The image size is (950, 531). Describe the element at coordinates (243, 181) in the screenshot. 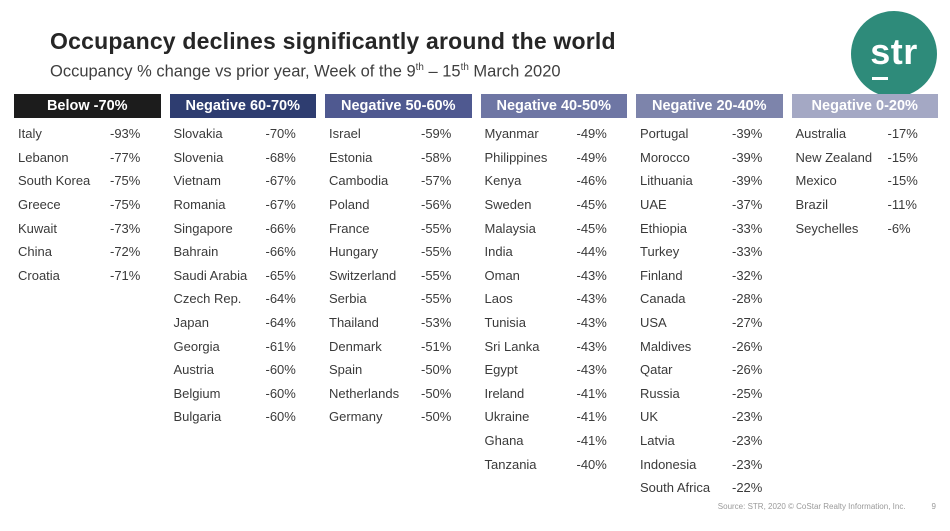

I see `table-row: Vietnam -67%` at that location.